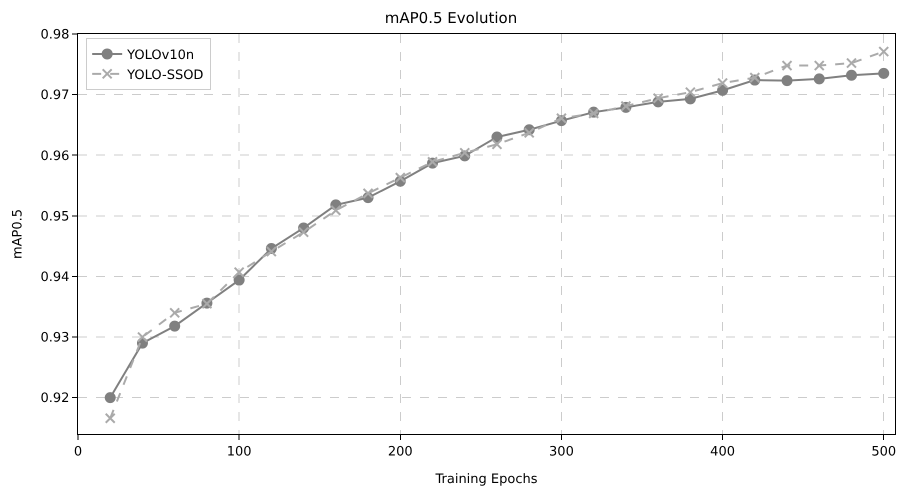 Image resolution: width=902 pixels, height=490 pixels. What do you see at coordinates (883, 452) in the screenshot?
I see `x-tick-label: 500` at bounding box center [883, 452].